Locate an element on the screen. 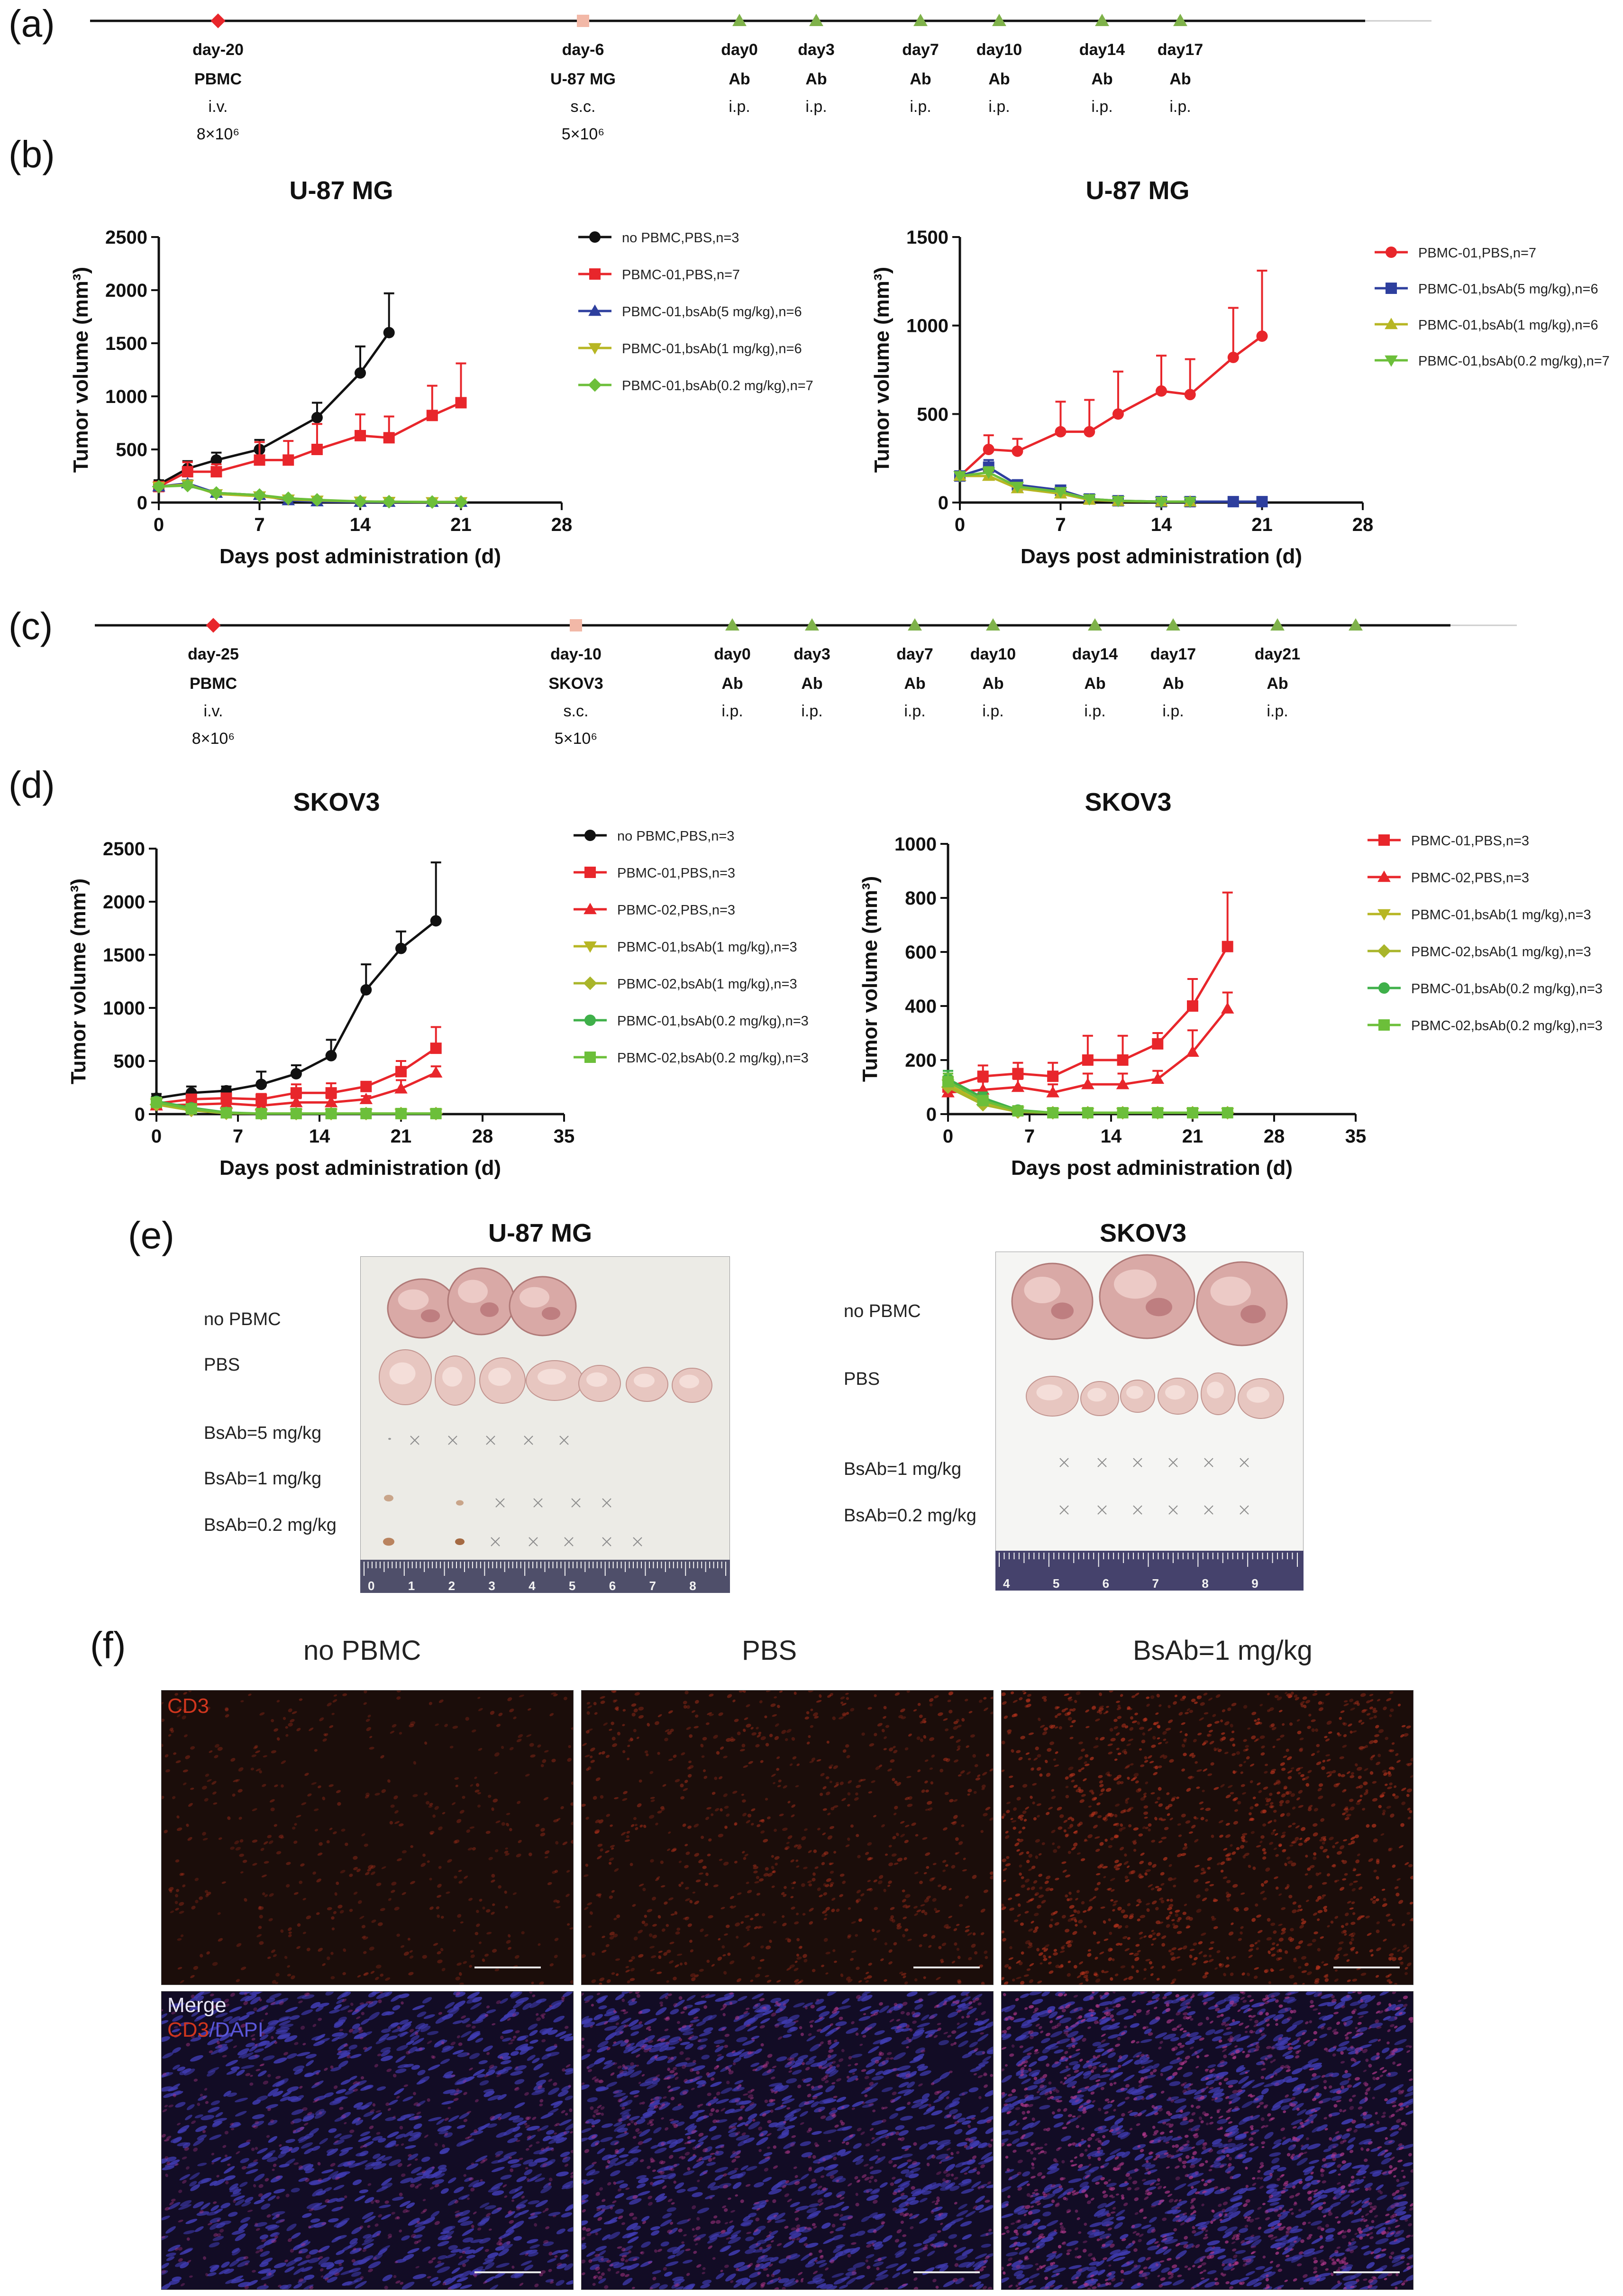  cross-mark is located at coordinates (606, 1503).